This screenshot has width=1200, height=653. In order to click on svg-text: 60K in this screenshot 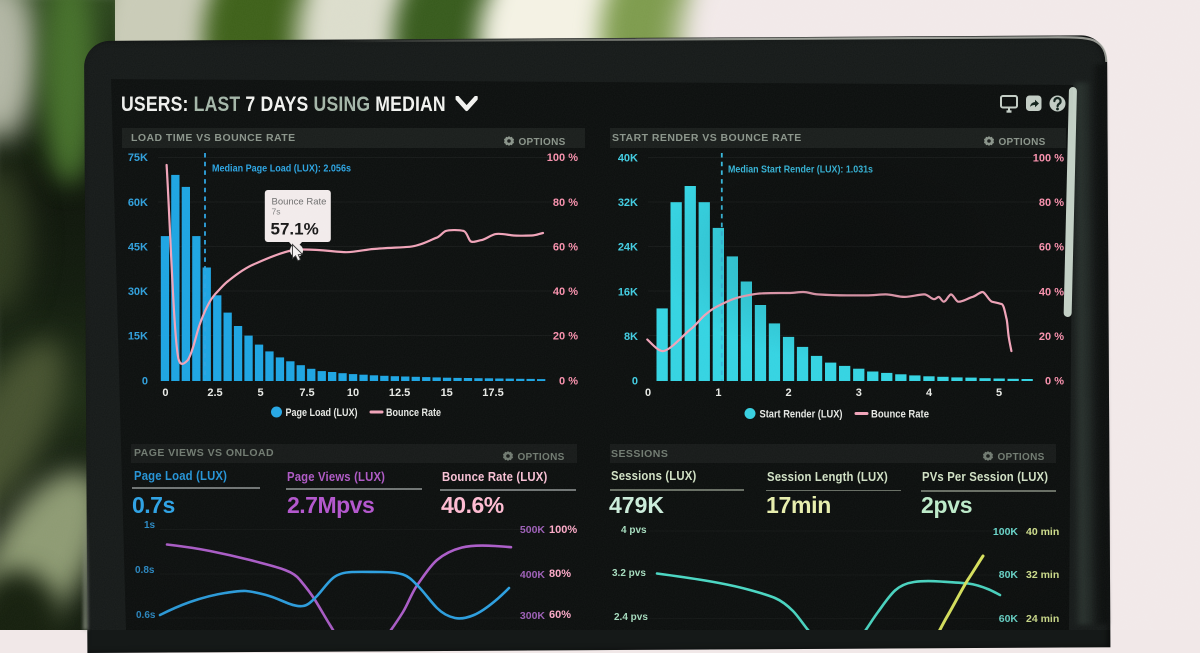, I will do `click(138, 203)`.